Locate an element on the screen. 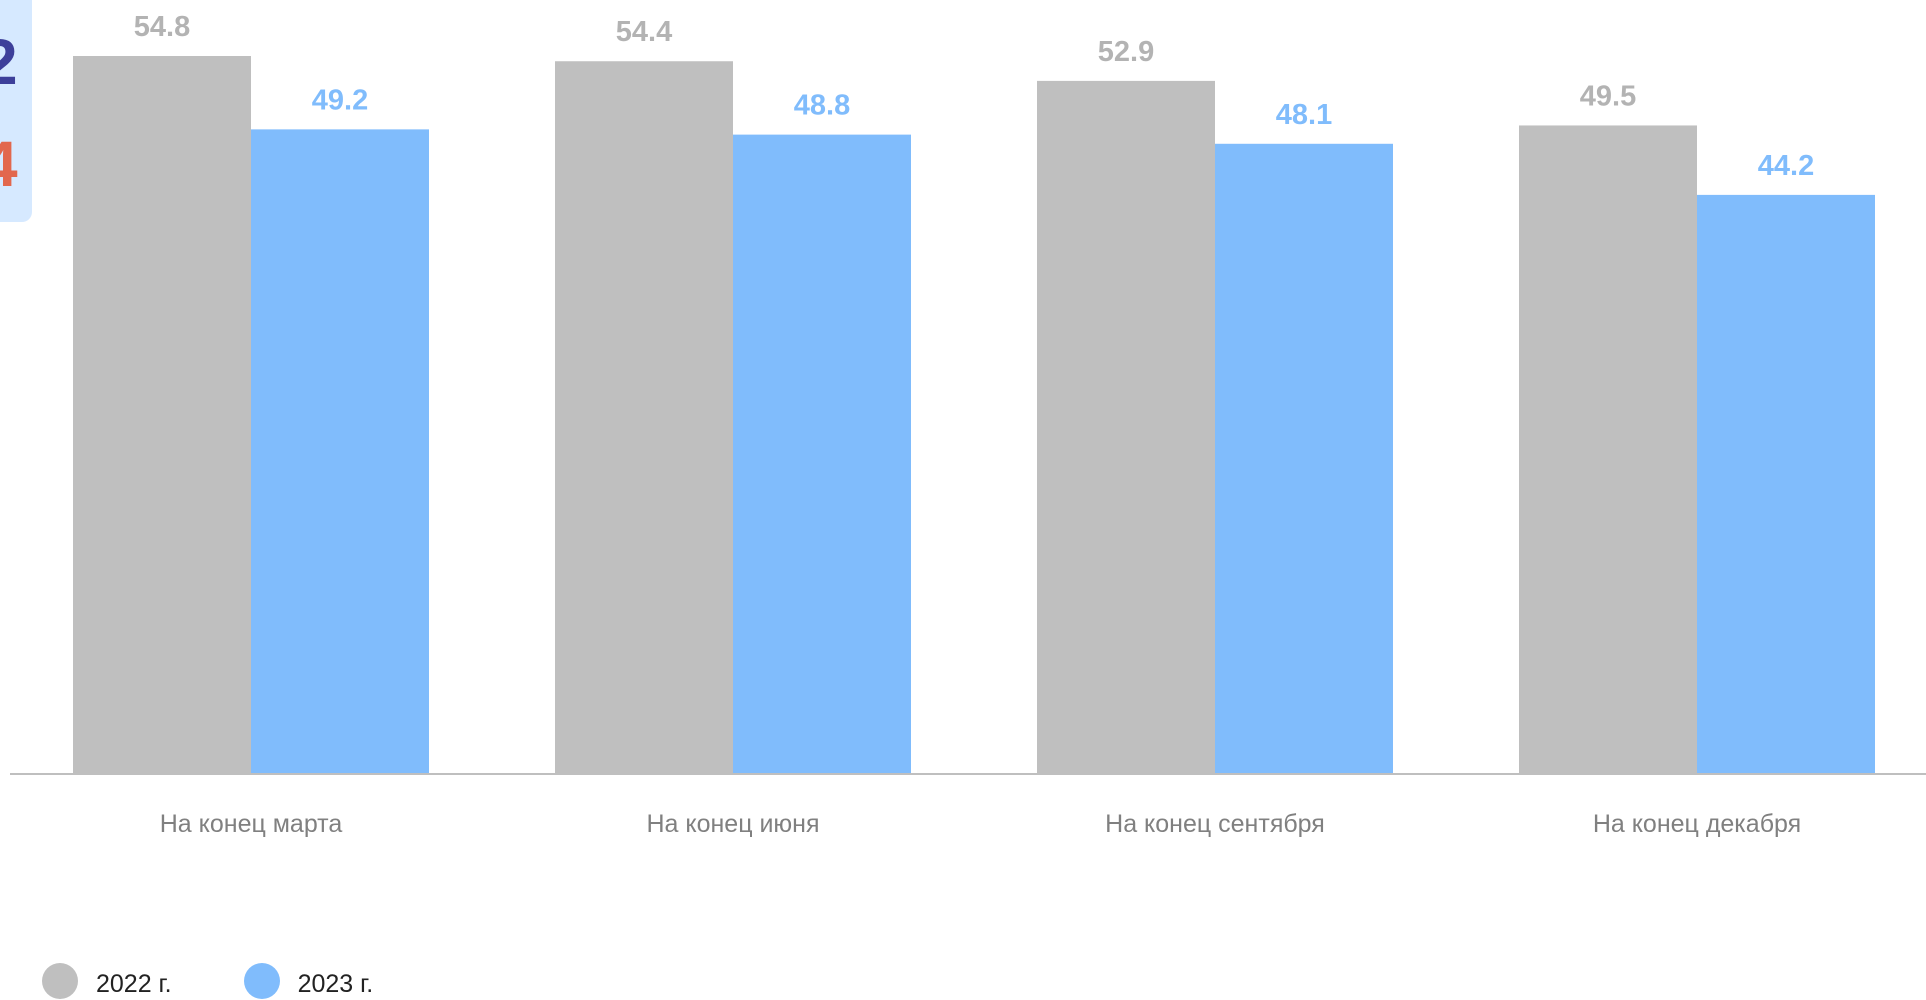 The image size is (1926, 1000). value-labels-layer: 54.8 49.2 54.4 48.8 52.9 48.1 49.5 44.2 is located at coordinates (974, 96).